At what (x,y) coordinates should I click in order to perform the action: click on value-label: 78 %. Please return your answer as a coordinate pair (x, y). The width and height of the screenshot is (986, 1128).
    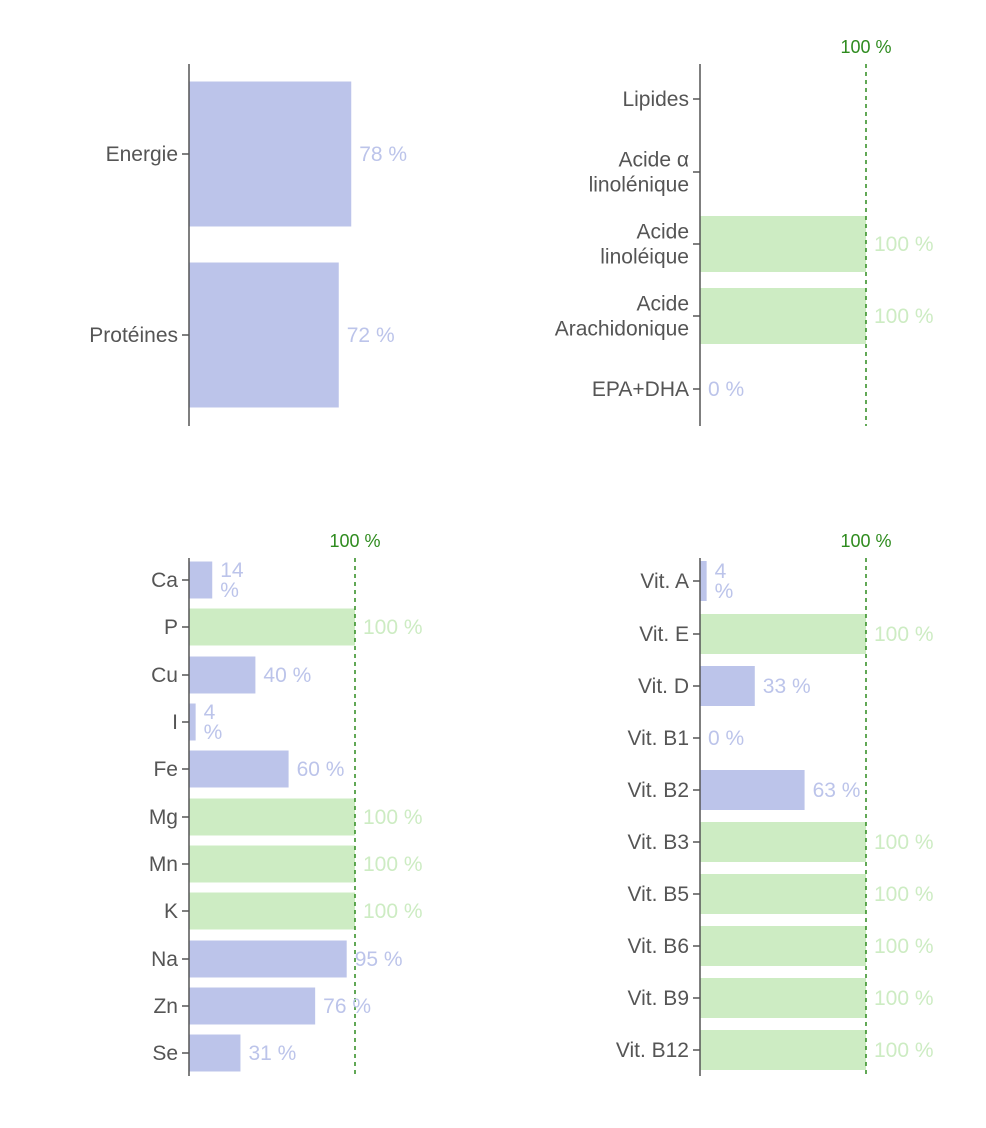
    Looking at the image, I should click on (383, 154).